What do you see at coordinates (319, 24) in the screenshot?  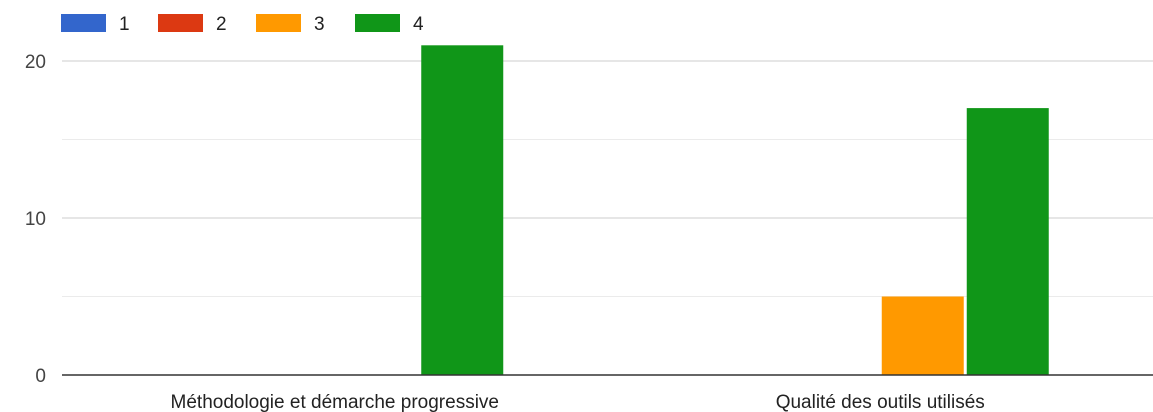 I see `legend-label-3: 3` at bounding box center [319, 24].